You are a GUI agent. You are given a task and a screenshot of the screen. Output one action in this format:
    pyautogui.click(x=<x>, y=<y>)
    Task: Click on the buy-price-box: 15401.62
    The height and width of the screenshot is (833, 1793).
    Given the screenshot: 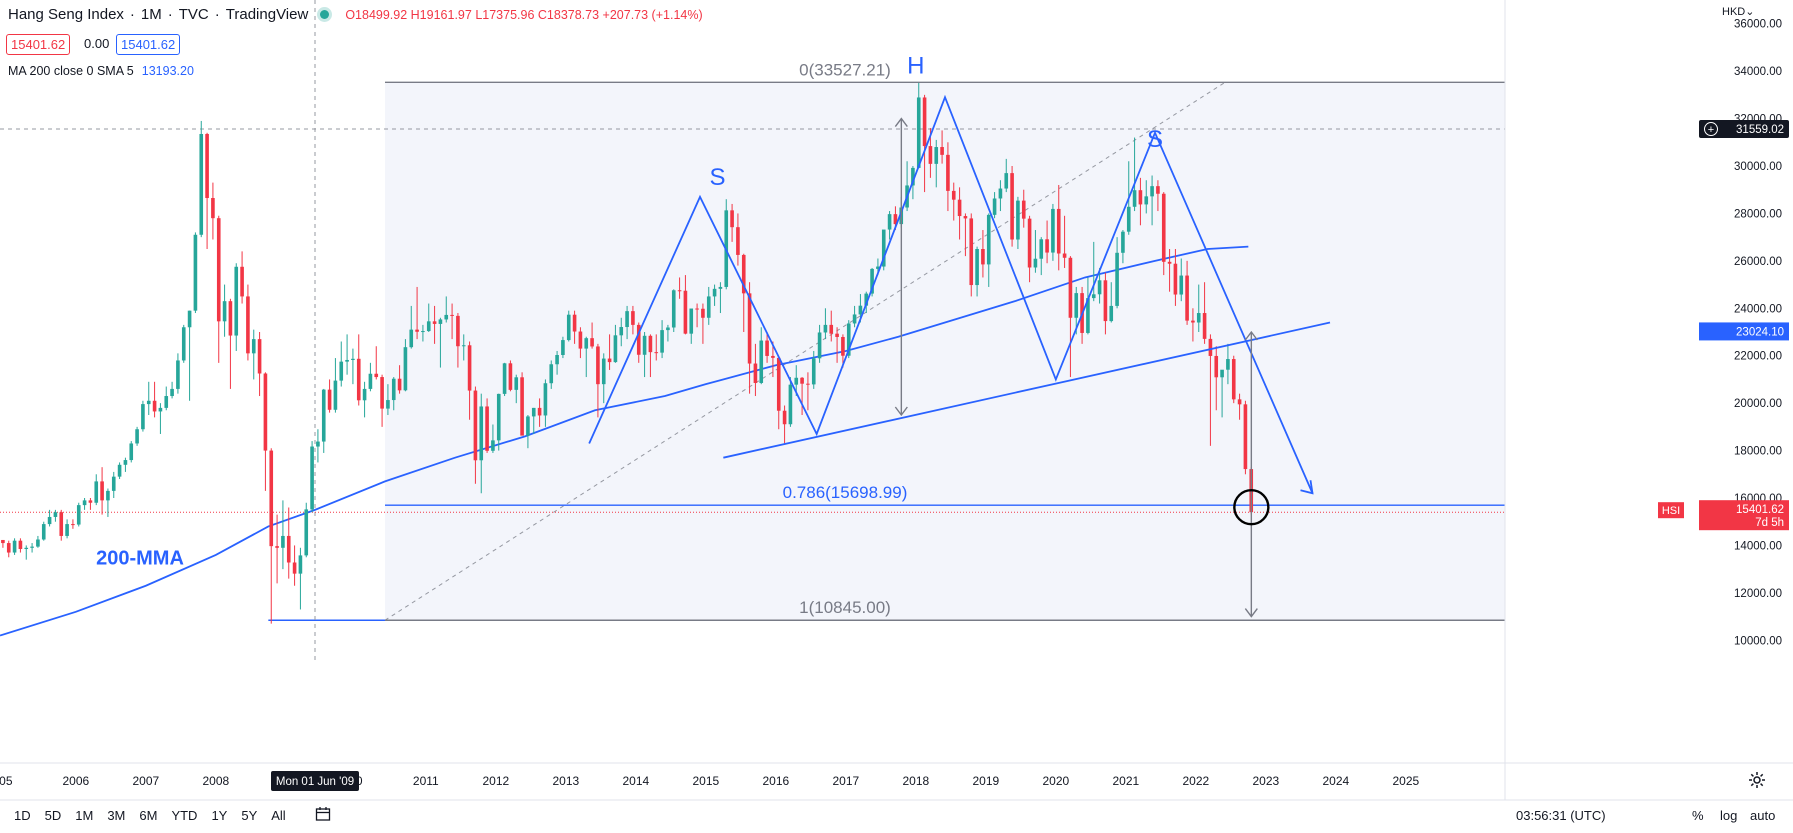 What is the action you would take?
    pyautogui.click(x=148, y=44)
    